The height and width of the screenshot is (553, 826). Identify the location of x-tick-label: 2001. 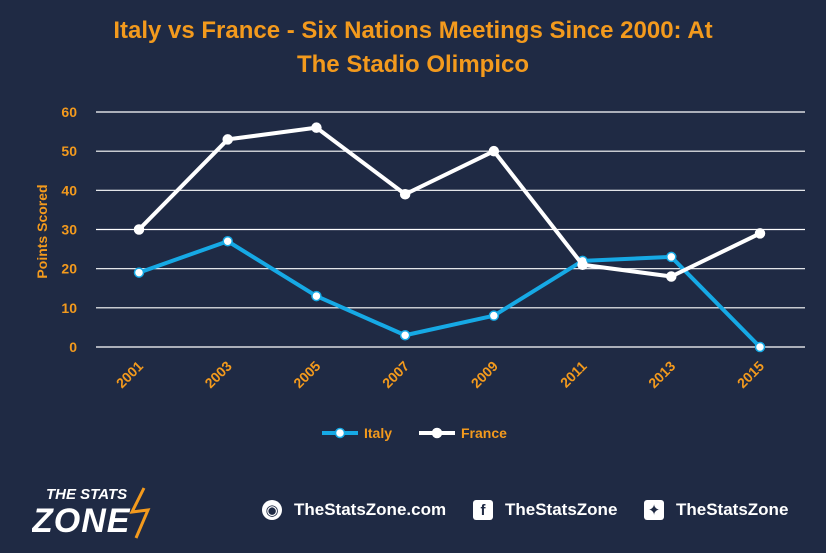
(129, 374).